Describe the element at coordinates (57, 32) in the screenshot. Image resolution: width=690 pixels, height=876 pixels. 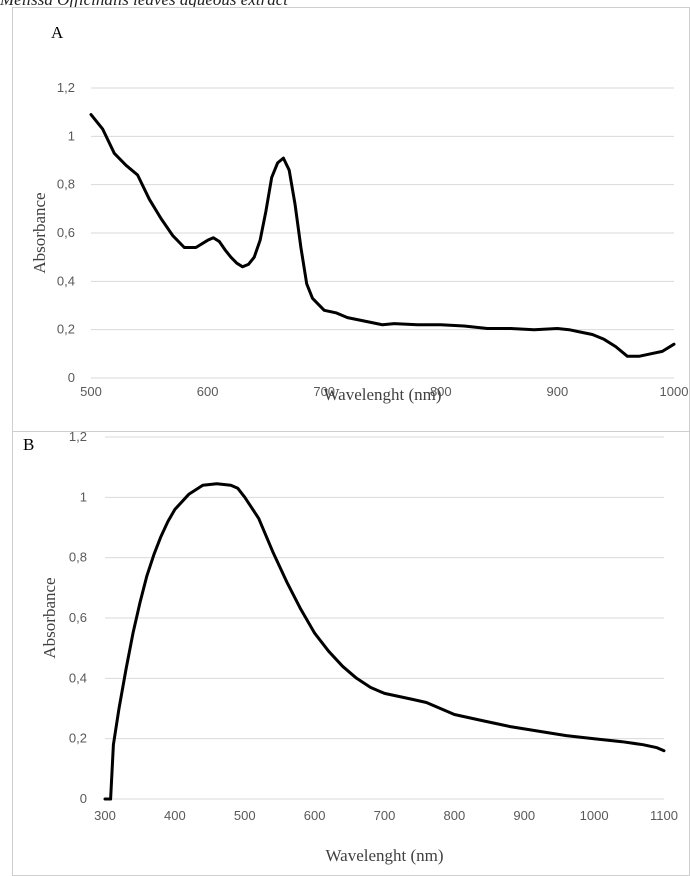
I see `panel-label: A` at that location.